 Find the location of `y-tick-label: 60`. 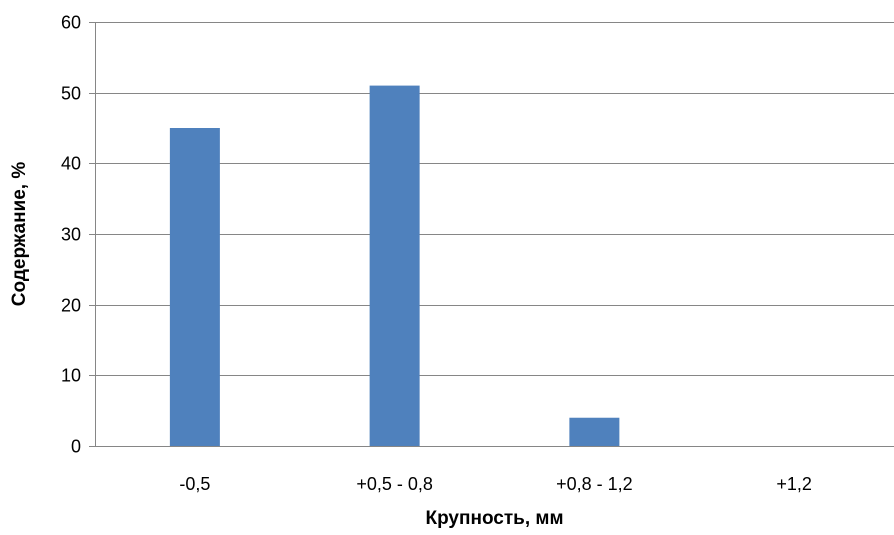

y-tick-label: 60 is located at coordinates (71, 23).